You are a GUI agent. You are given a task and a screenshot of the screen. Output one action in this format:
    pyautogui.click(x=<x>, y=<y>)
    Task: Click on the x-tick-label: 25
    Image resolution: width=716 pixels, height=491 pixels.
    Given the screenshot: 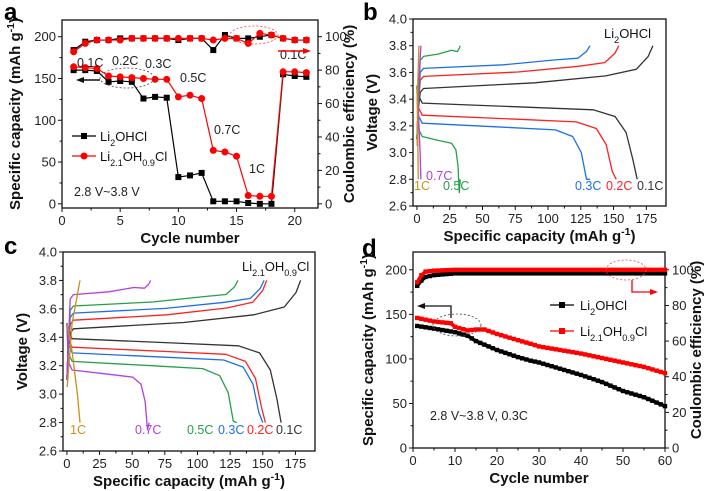 What is the action you would take?
    pyautogui.click(x=449, y=218)
    